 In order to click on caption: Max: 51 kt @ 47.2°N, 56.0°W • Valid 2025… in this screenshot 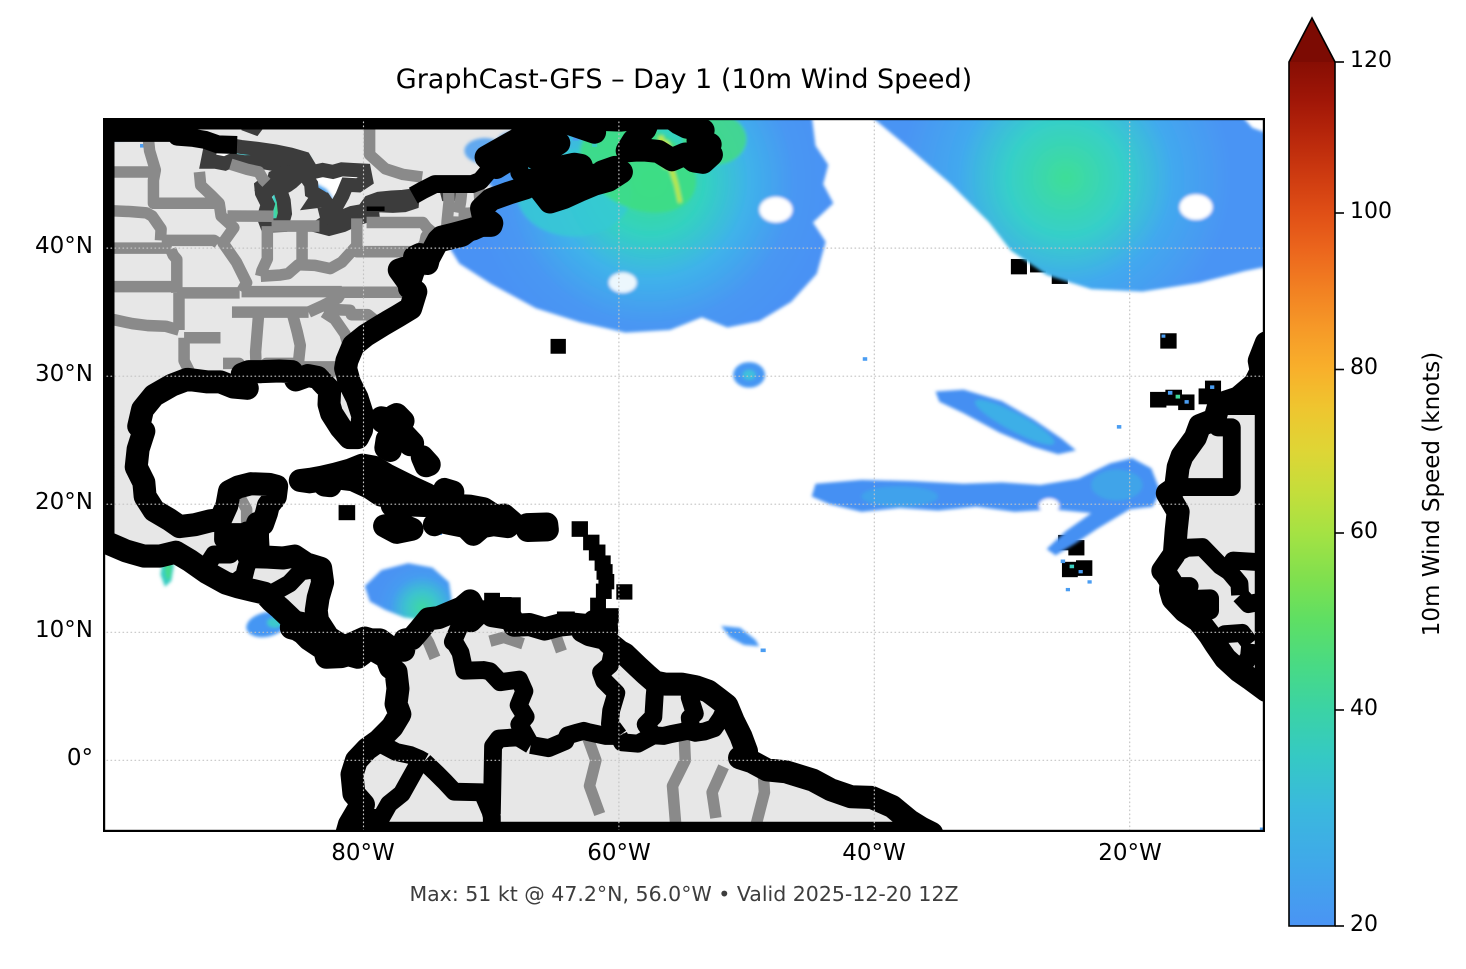, I will do `click(684, 894)`.